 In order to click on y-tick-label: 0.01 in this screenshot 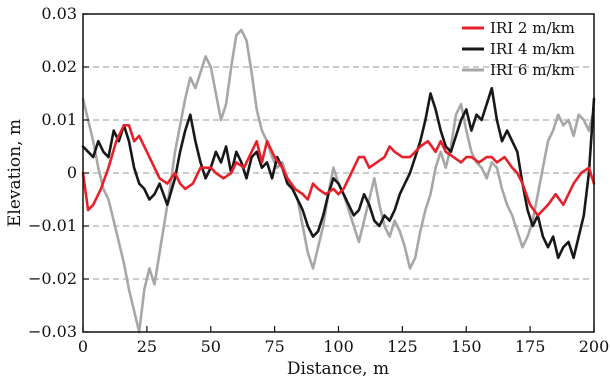, I will do `click(59, 119)`.